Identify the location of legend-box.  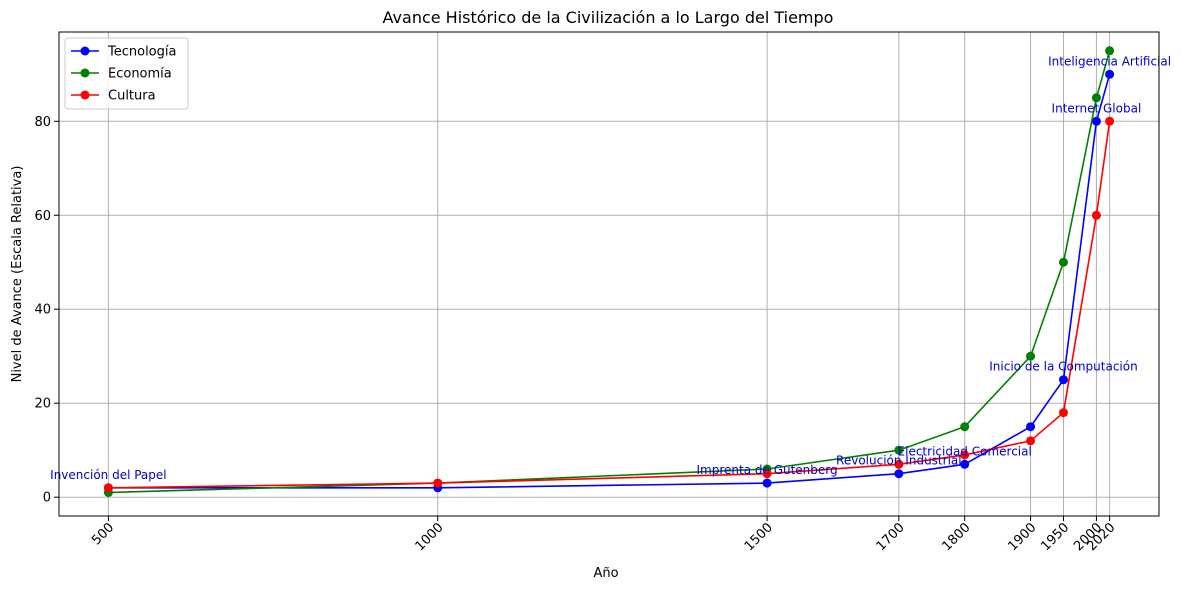
(126, 73).